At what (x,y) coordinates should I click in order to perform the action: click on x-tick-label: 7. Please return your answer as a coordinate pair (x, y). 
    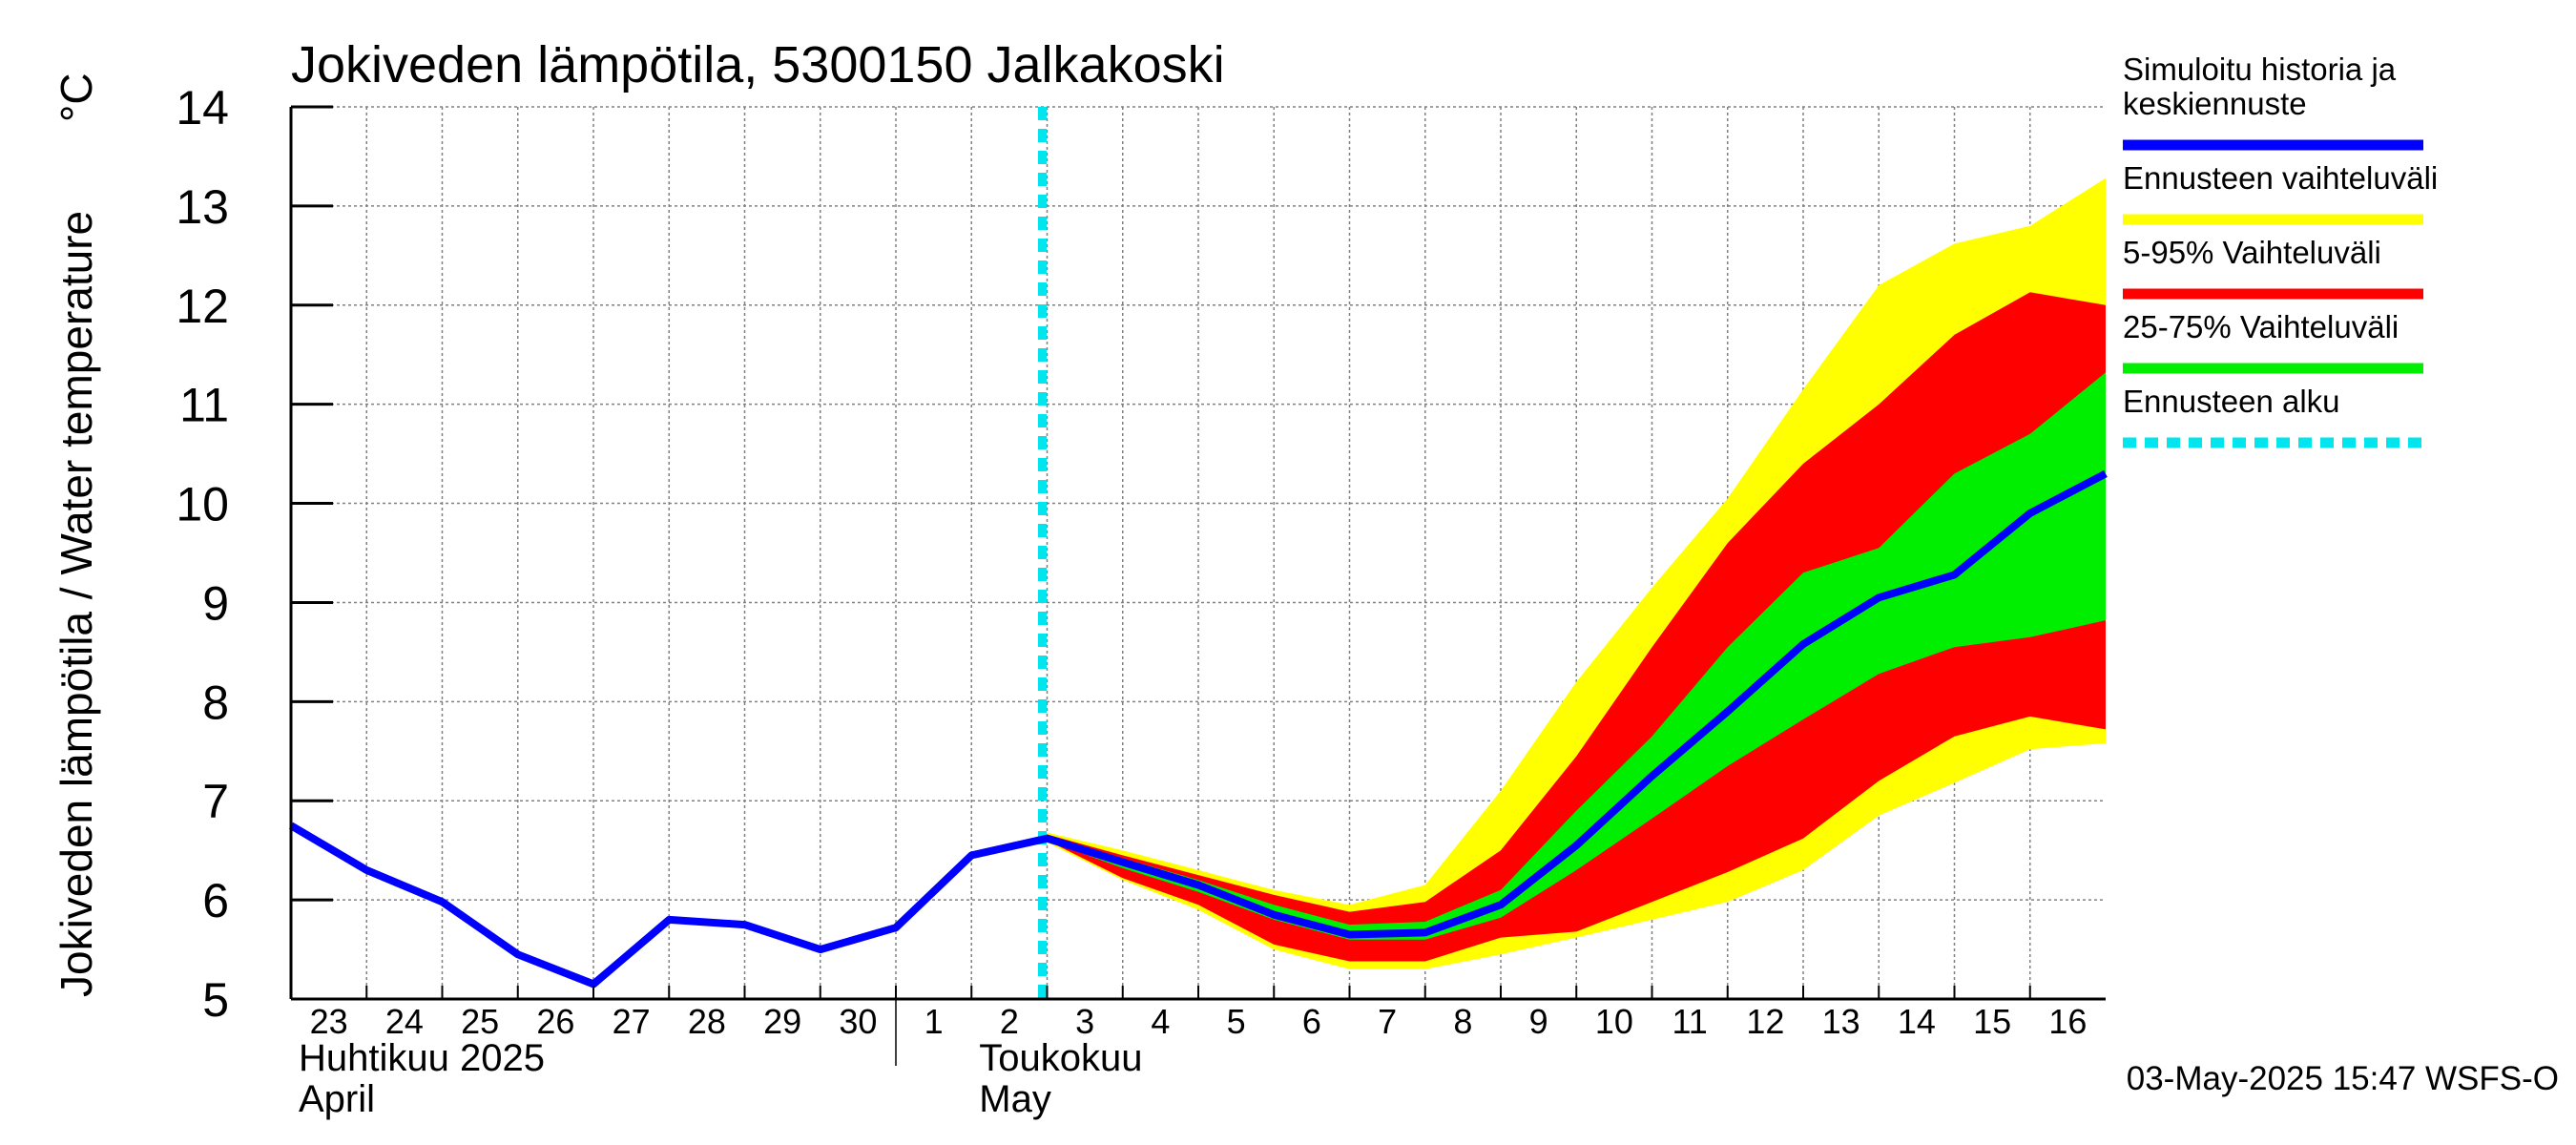
    Looking at the image, I should click on (1387, 1022).